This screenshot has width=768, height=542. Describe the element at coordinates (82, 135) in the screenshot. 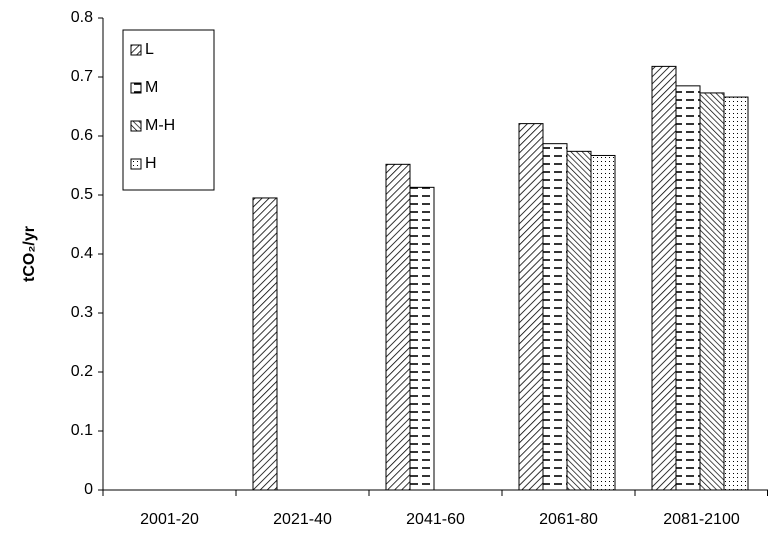

I see `y-tick-label: 0.6` at that location.